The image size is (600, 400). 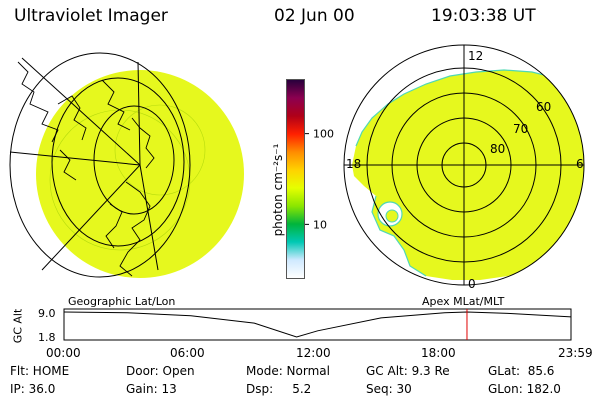 What do you see at coordinates (520, 129) in the screenshot?
I see `mlat-label-70: 70` at bounding box center [520, 129].